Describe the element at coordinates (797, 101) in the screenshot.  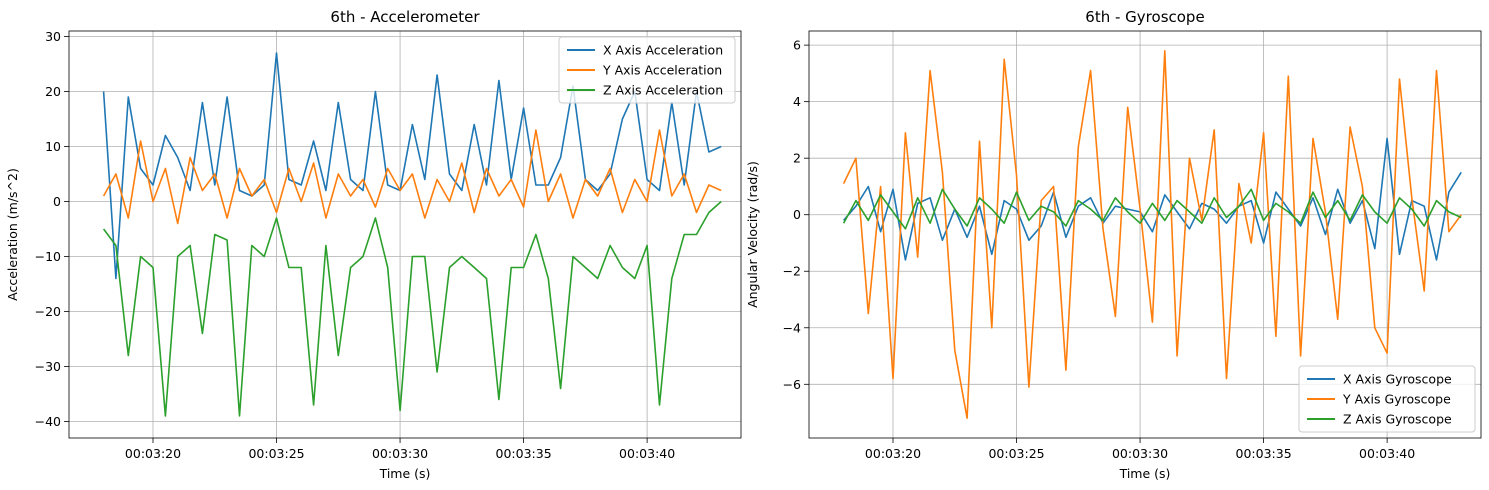
I see `y-tick-label: 4` at that location.